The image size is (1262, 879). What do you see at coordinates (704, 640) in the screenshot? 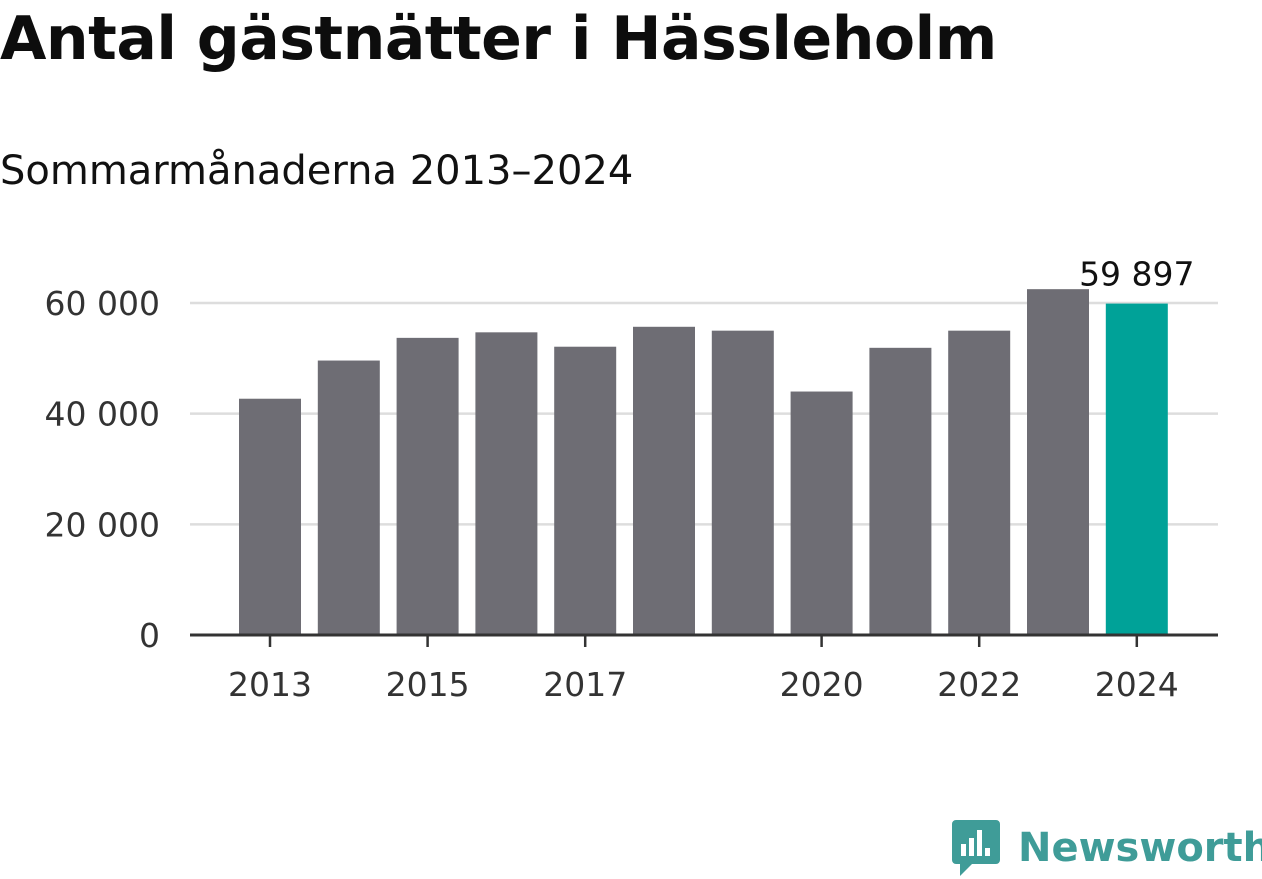
I see `x-axis` at bounding box center [704, 640].